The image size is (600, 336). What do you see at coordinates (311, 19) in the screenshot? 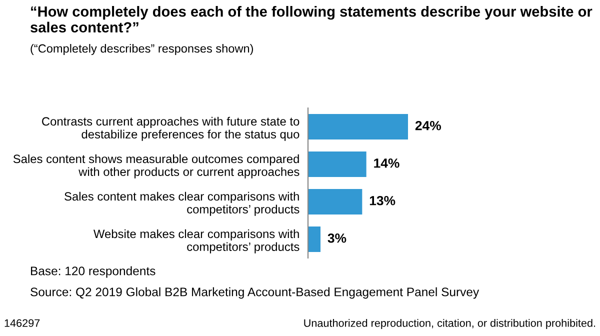
I see `chart-title: “How completely does each of the following statements describe your website or sales content?”` at bounding box center [311, 19].